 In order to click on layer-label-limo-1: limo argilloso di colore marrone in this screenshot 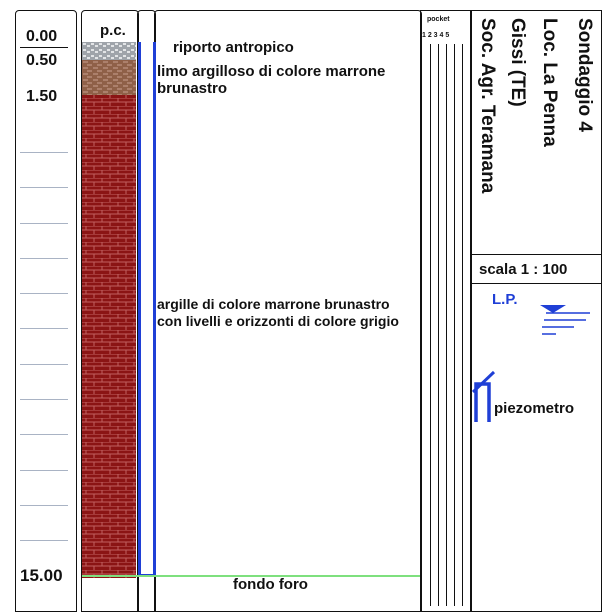, I will do `click(271, 71)`.